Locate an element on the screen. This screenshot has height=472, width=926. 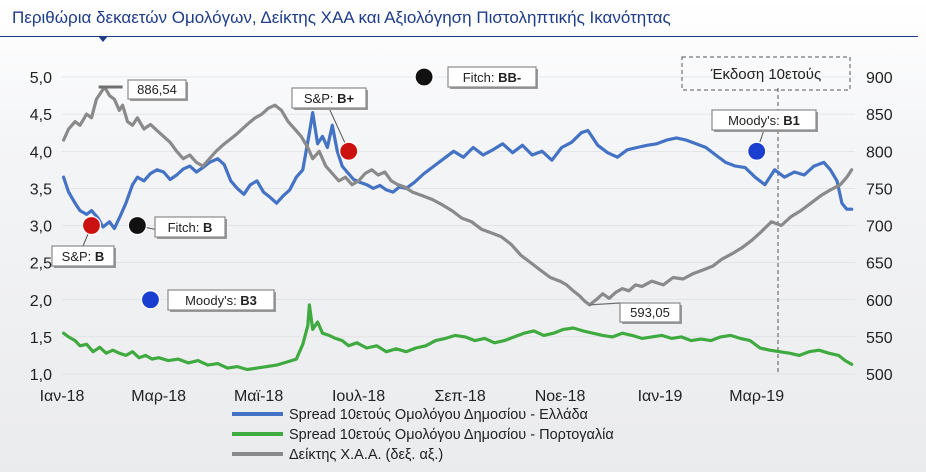
right-tick-label: 550 is located at coordinates (879, 338).